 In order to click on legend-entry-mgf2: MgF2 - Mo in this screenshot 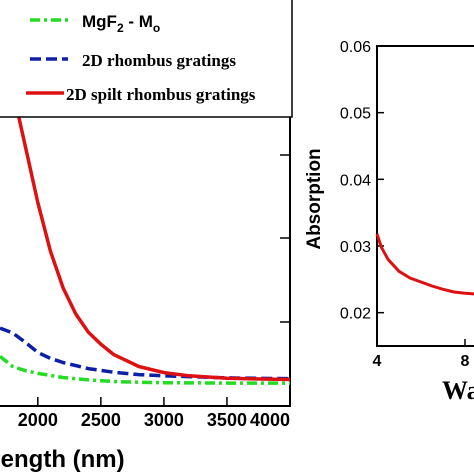, I will do `click(121, 23)`.